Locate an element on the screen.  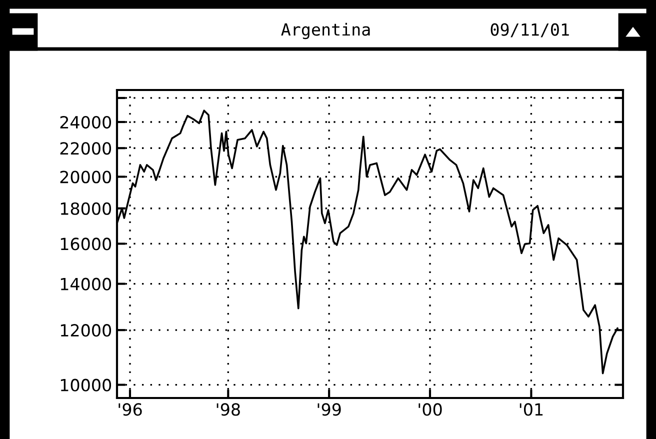
x-tick-label: '96 is located at coordinates (130, 409).